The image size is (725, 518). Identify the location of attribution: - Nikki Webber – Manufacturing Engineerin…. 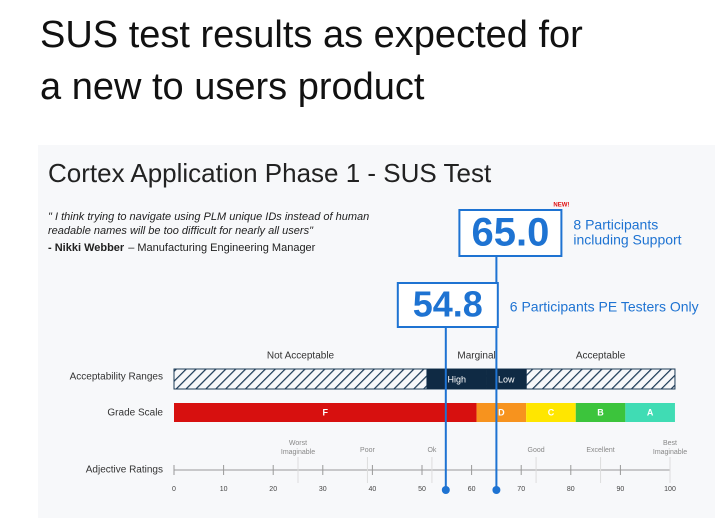
(182, 248).